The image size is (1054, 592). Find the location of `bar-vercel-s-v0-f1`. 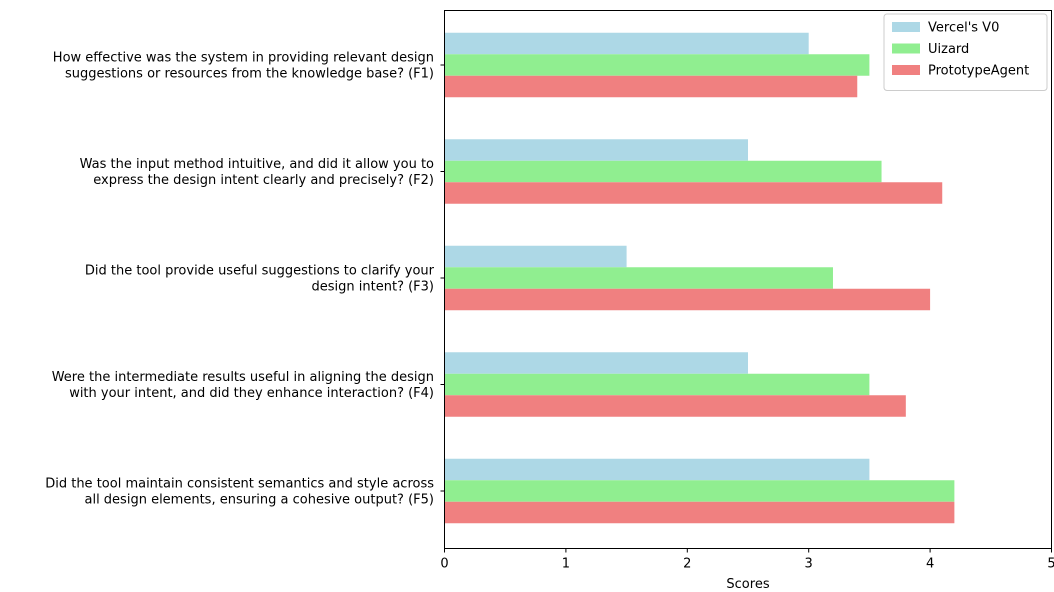

bar-vercel-s-v0-f1 is located at coordinates (626, 43).